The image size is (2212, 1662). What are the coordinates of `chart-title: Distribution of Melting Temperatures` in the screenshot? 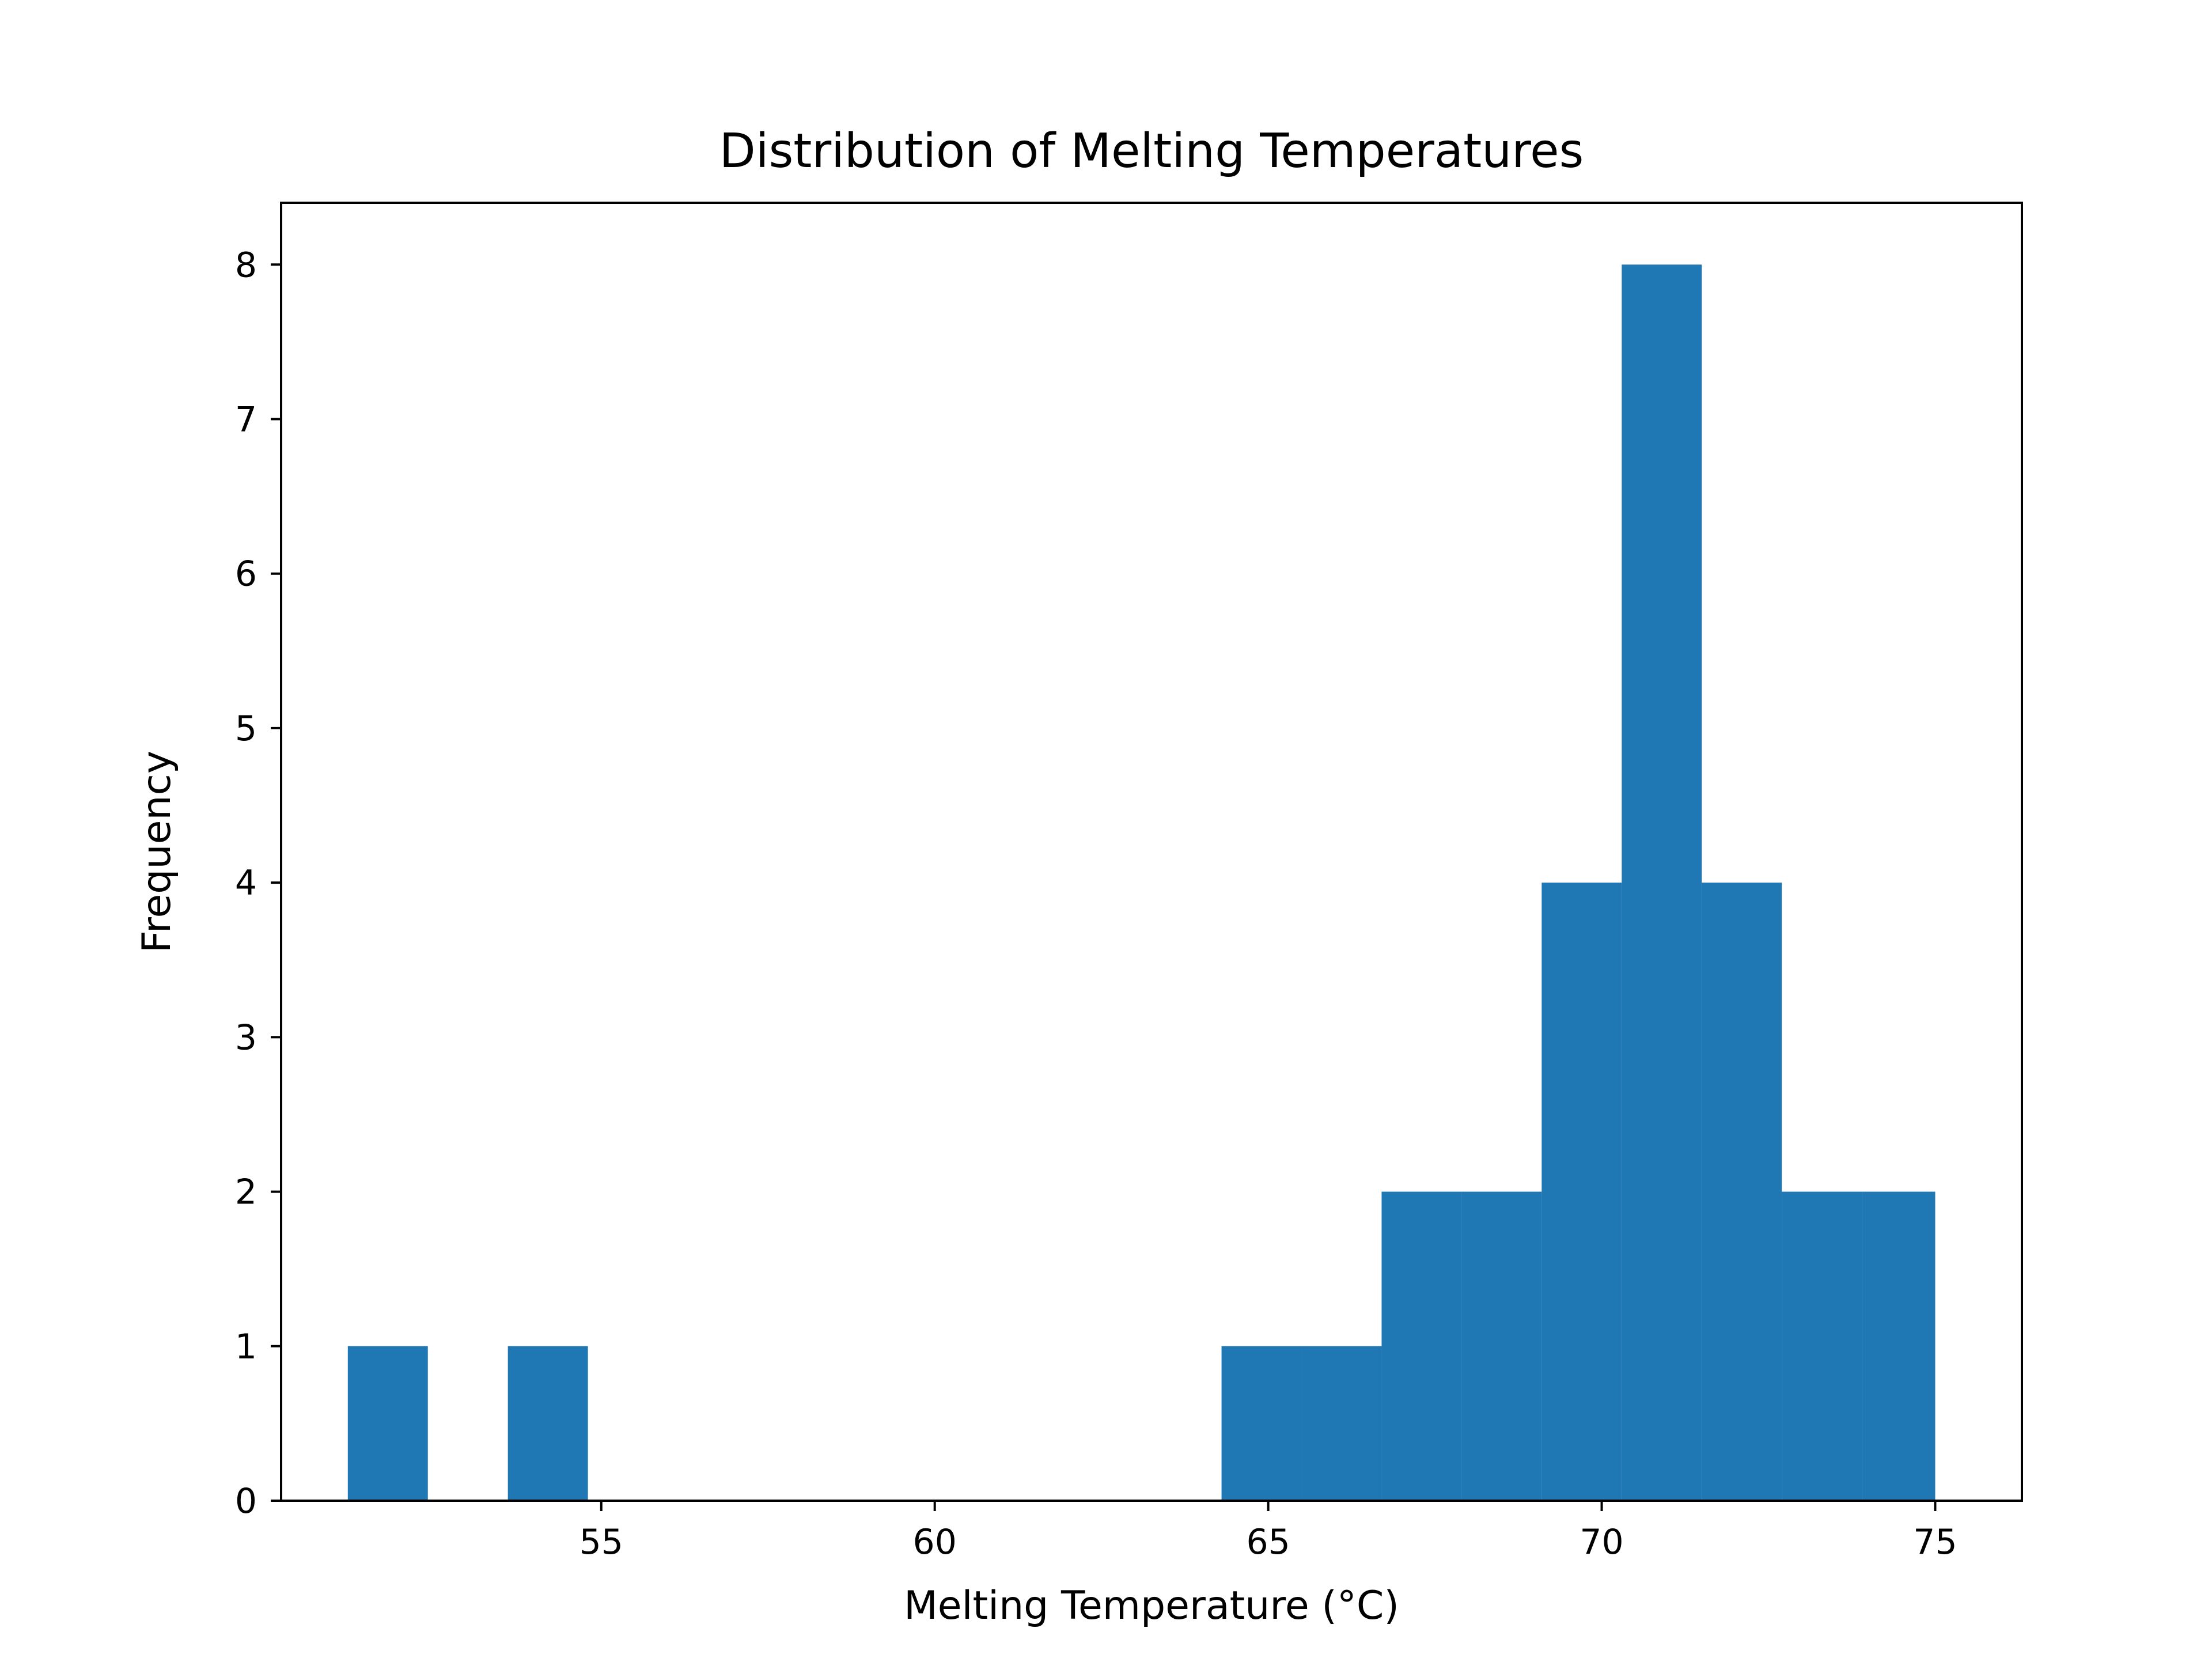 It's located at (1151, 152).